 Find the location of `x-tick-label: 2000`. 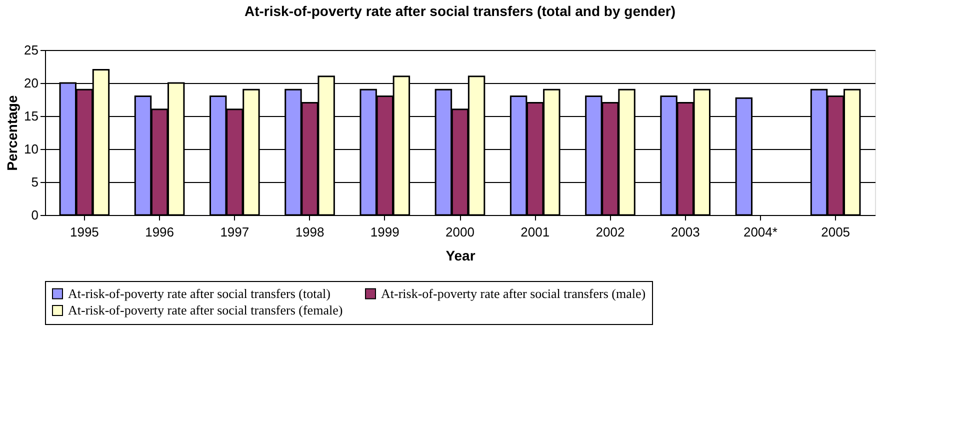

x-tick-label: 2000 is located at coordinates (460, 232).